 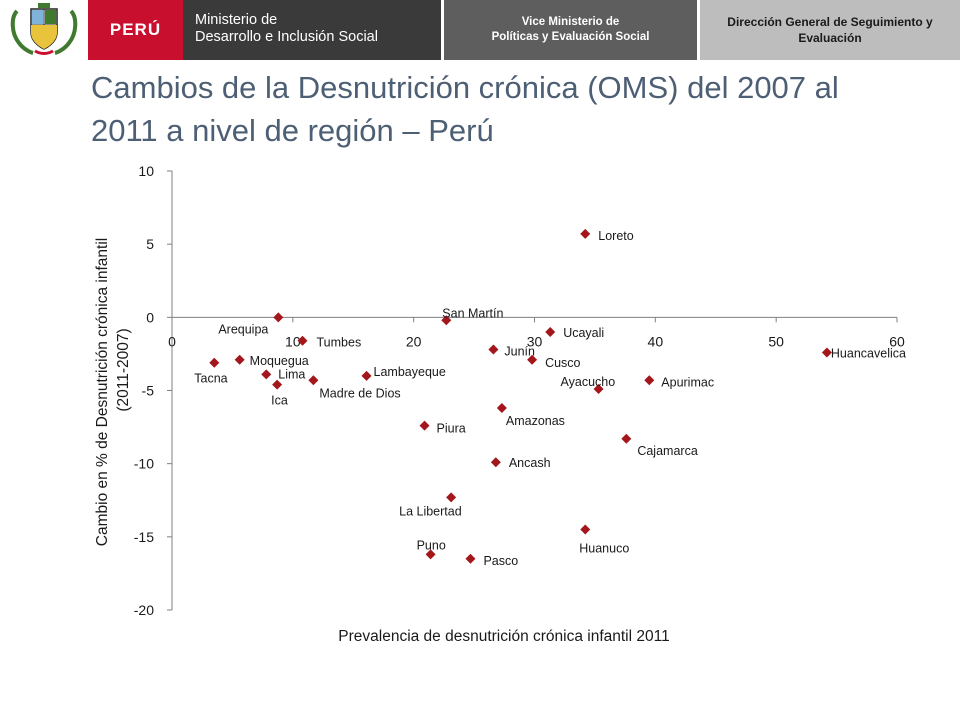 What do you see at coordinates (123, 369) in the screenshot?
I see `y-axis-title-line2: (2011-2007)` at bounding box center [123, 369].